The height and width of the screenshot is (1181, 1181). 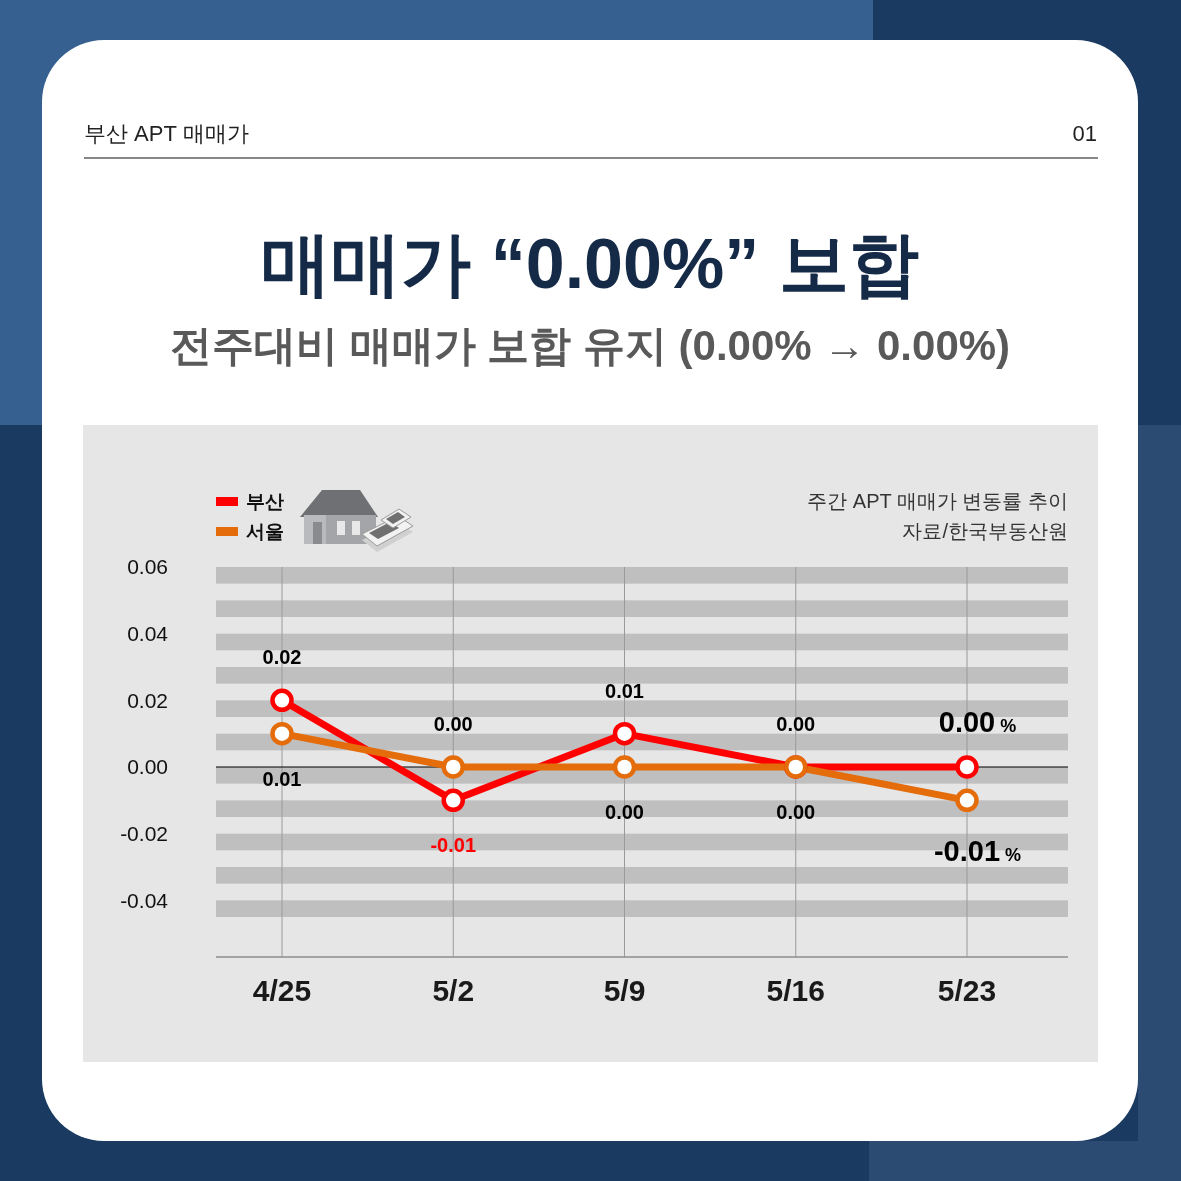 I want to click on text: 부산 APT 매매가, so click(x=166, y=133).